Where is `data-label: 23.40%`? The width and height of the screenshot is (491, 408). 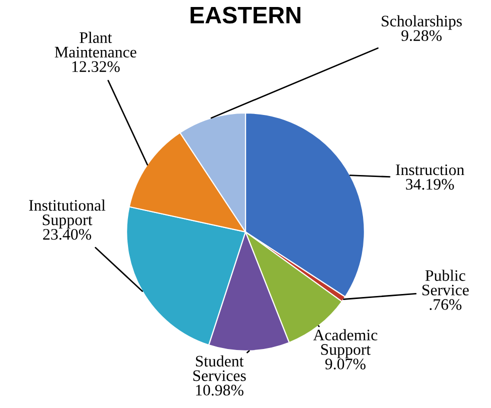 data-label: 23.40% is located at coordinates (67, 234).